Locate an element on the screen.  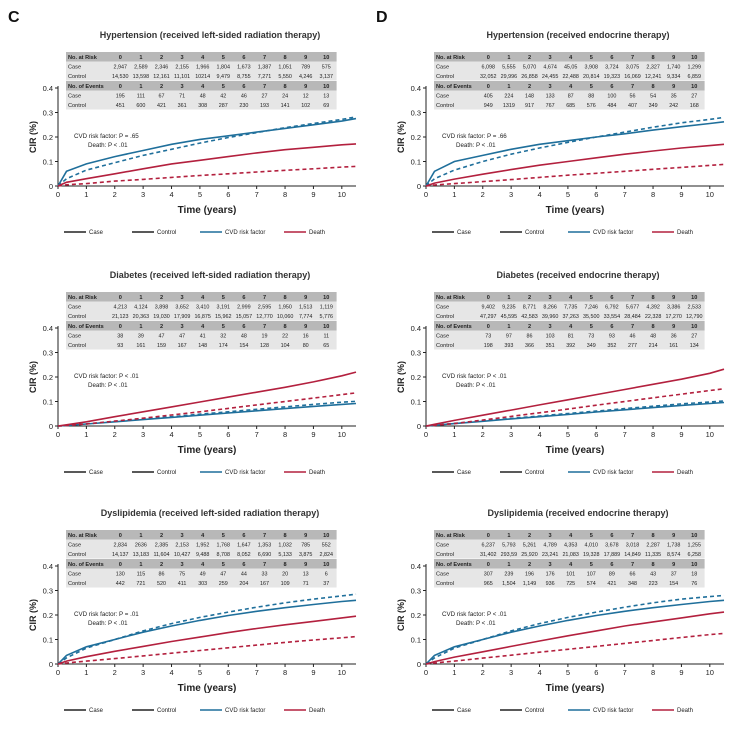
cvd-case-line is located at coordinates (575, 154).